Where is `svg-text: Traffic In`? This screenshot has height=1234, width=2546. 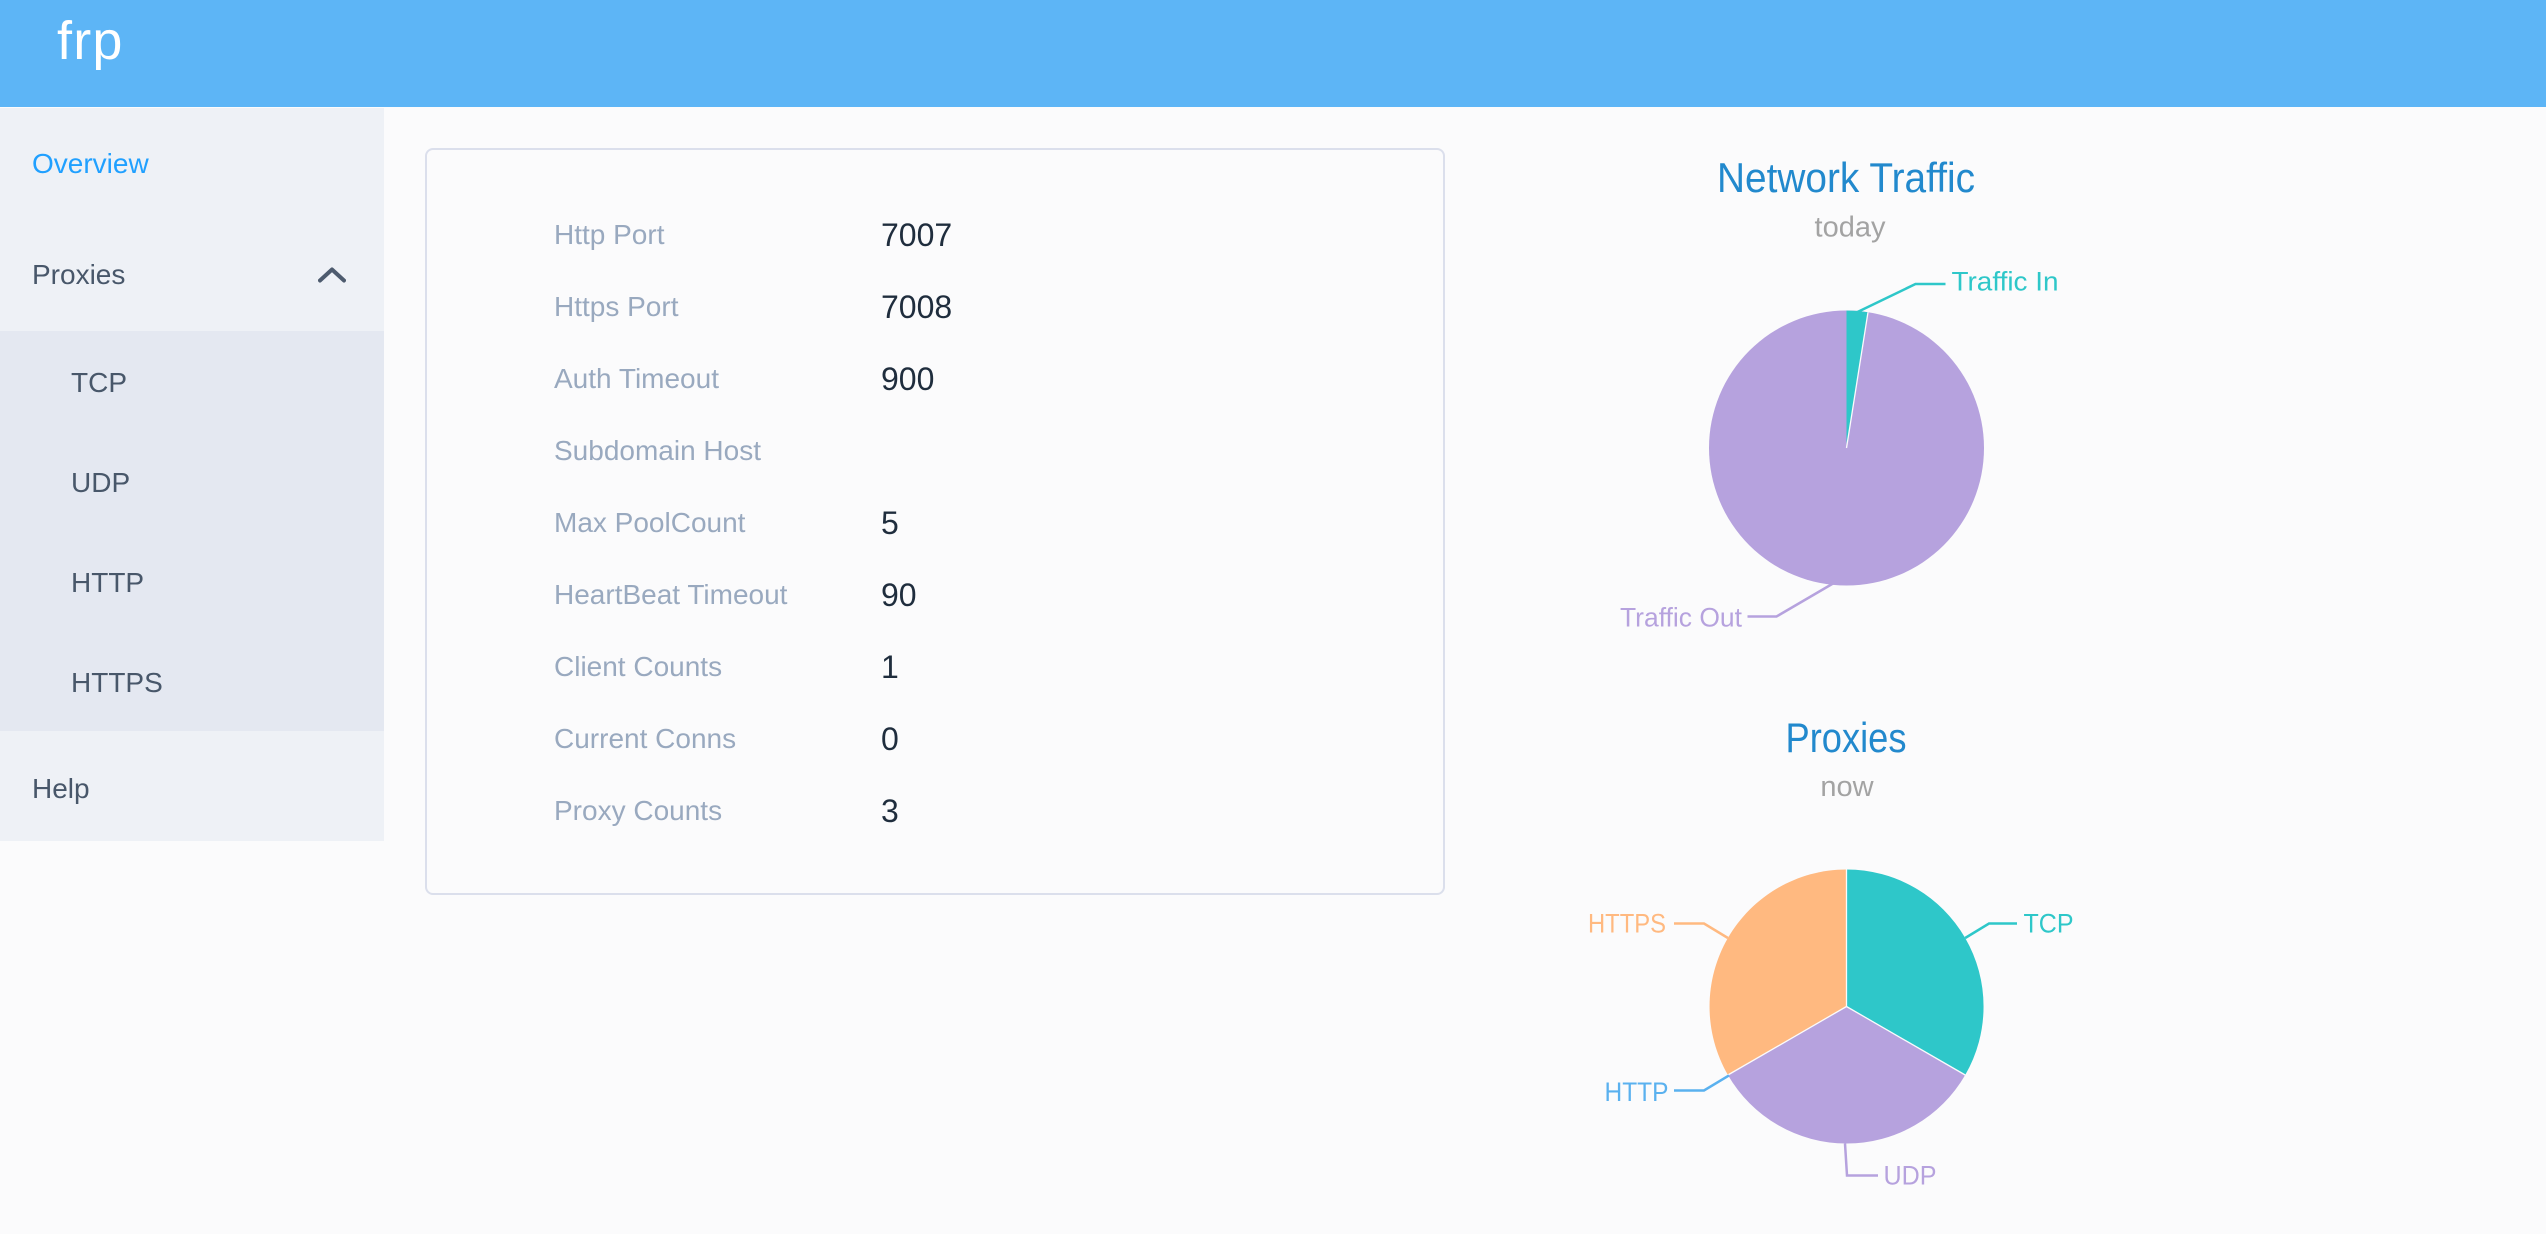
svg-text: Traffic In is located at coordinates (2005, 282).